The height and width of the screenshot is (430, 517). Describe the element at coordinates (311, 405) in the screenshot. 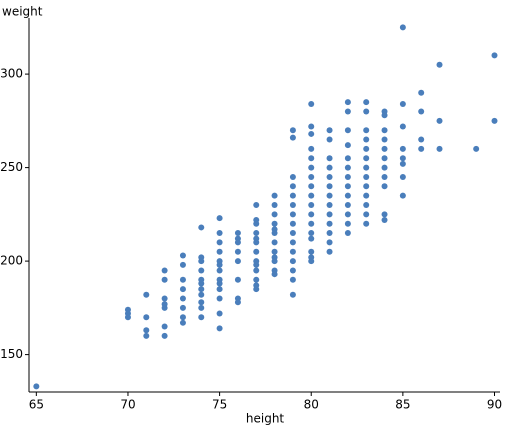

I see `x-tick-label: 80` at that location.